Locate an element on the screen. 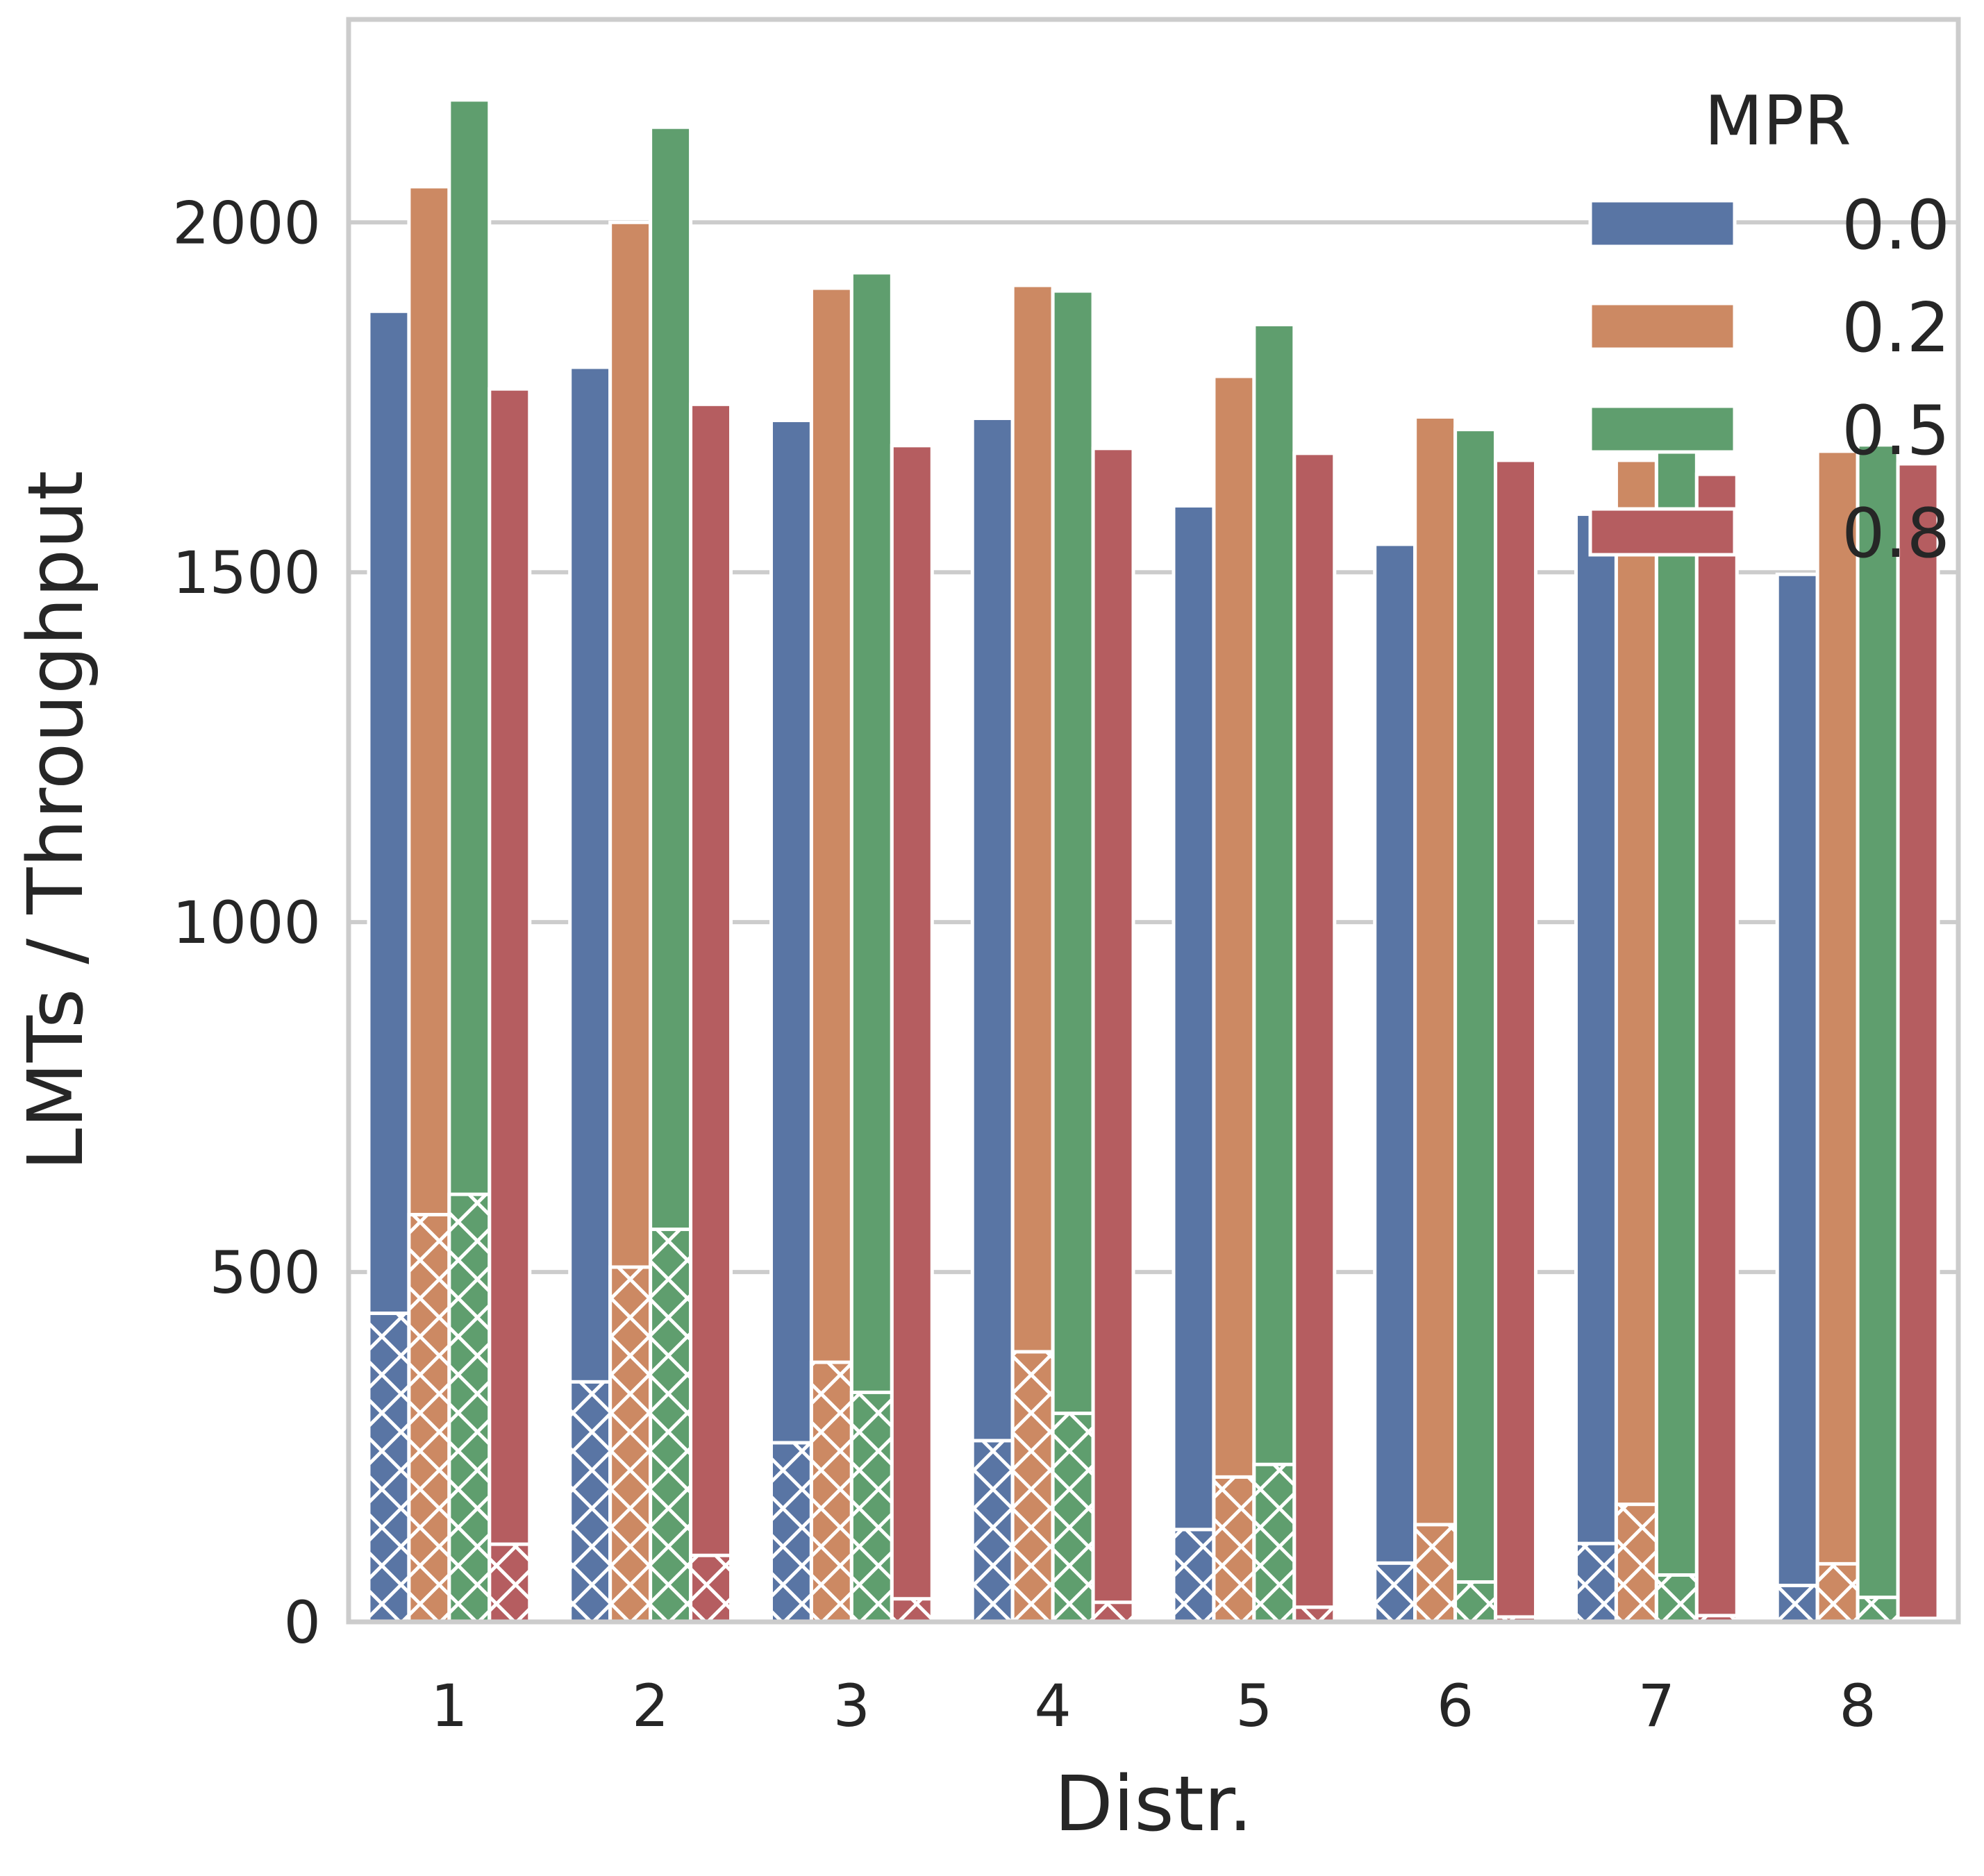 The image size is (1984, 1876). y-tick-labels: 0 500 1000 1500 2000 is located at coordinates (246, 923).